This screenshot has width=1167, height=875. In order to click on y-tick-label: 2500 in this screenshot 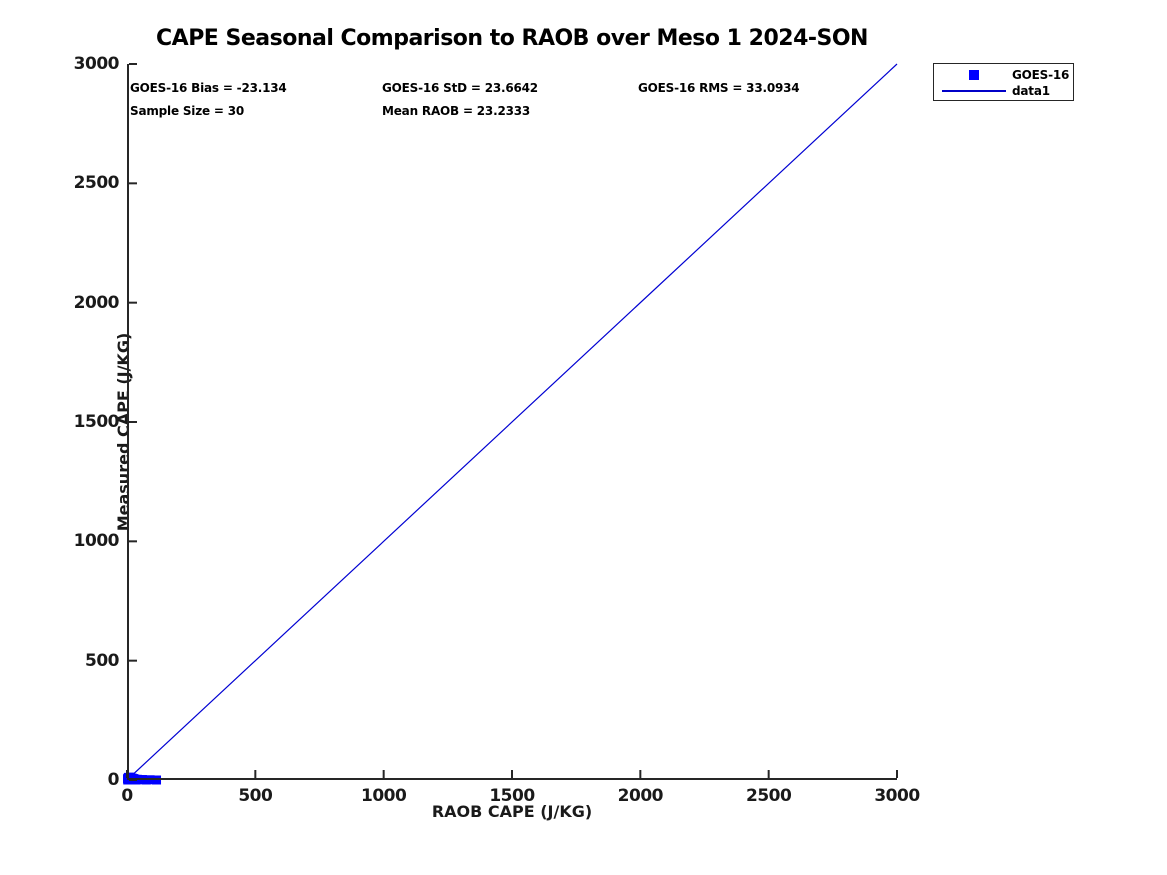, I will do `click(96, 183)`.